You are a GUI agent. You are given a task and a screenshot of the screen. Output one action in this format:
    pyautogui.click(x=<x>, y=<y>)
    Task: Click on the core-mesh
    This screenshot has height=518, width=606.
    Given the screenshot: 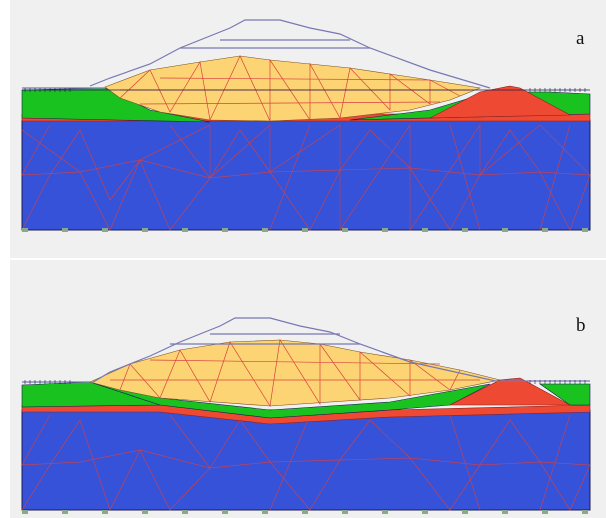 What is the action you would take?
    pyautogui.click(x=295, y=373)
    